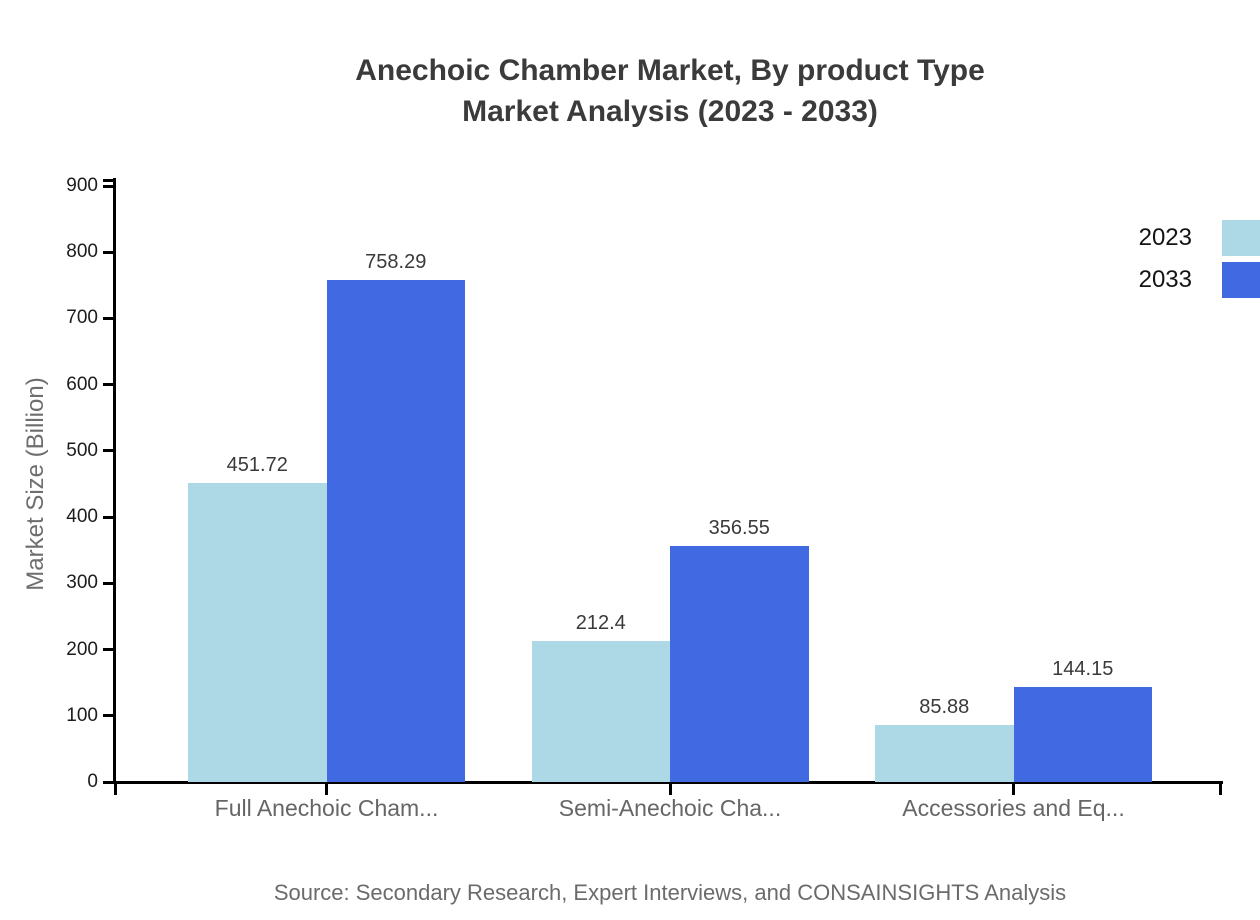  Describe the element at coordinates (82, 450) in the screenshot. I see `y-axis-tick-label: 500` at that location.